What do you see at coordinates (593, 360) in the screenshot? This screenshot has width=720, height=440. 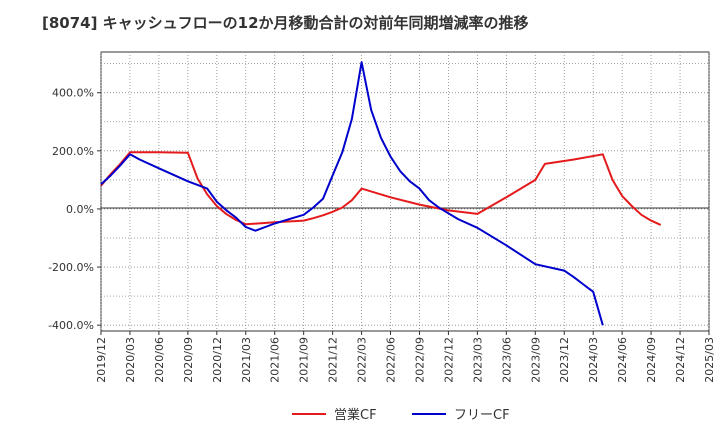 I see `x-tick-label: 2024/03` at bounding box center [593, 360].